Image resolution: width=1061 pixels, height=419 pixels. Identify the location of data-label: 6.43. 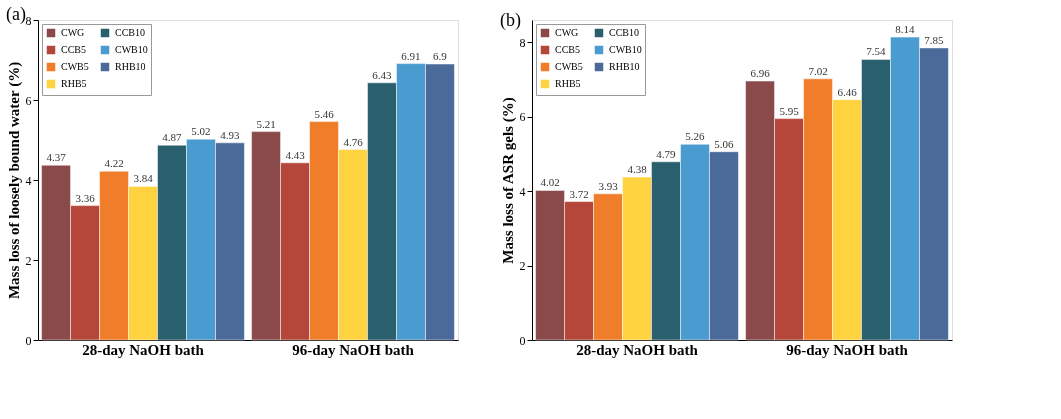
(382, 74).